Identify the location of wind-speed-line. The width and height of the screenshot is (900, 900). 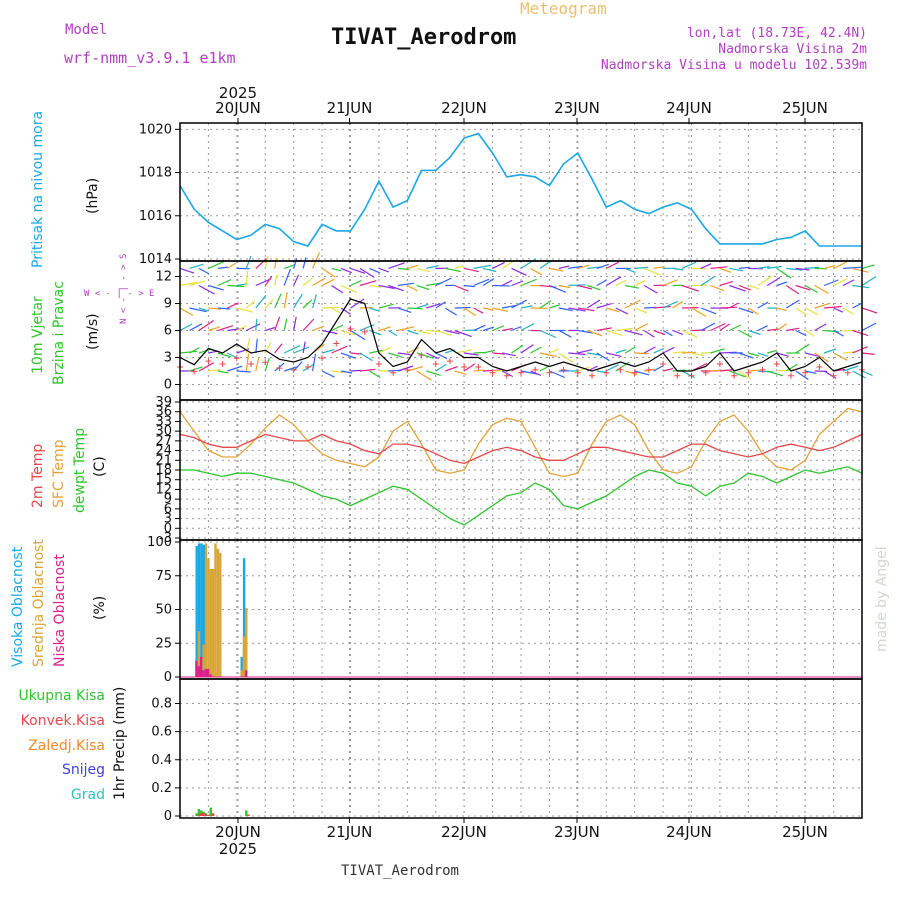
(521, 335).